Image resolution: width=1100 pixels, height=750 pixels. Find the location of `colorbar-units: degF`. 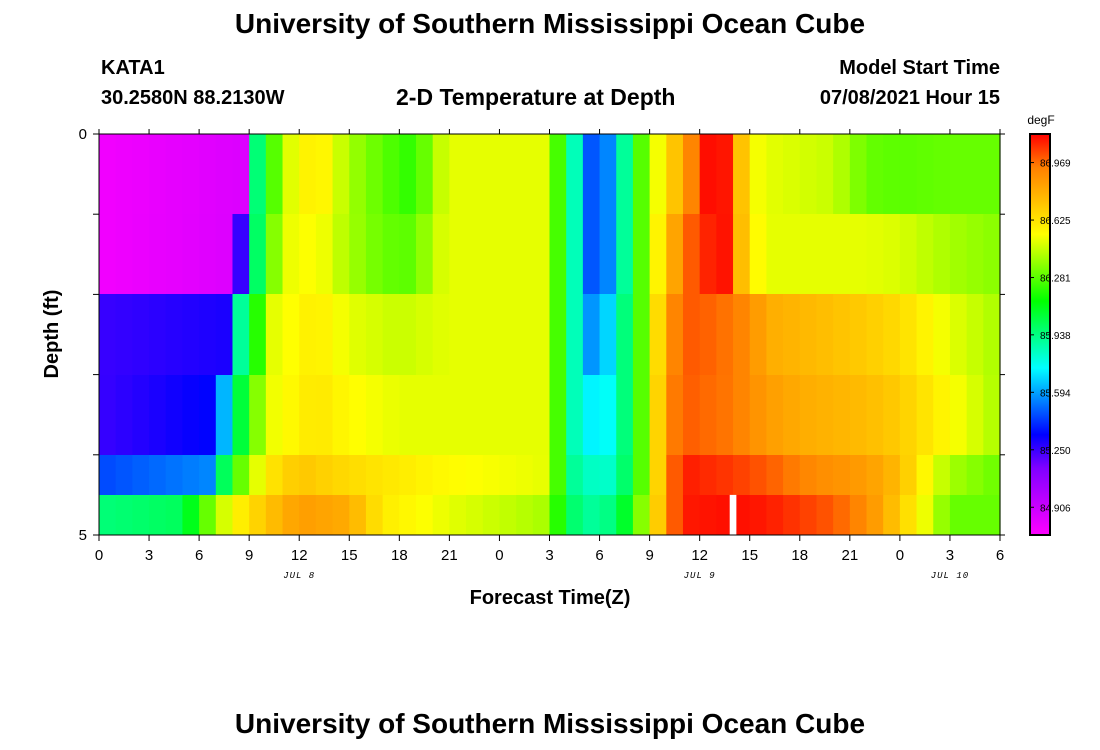

colorbar-units: degF is located at coordinates (1040, 120).